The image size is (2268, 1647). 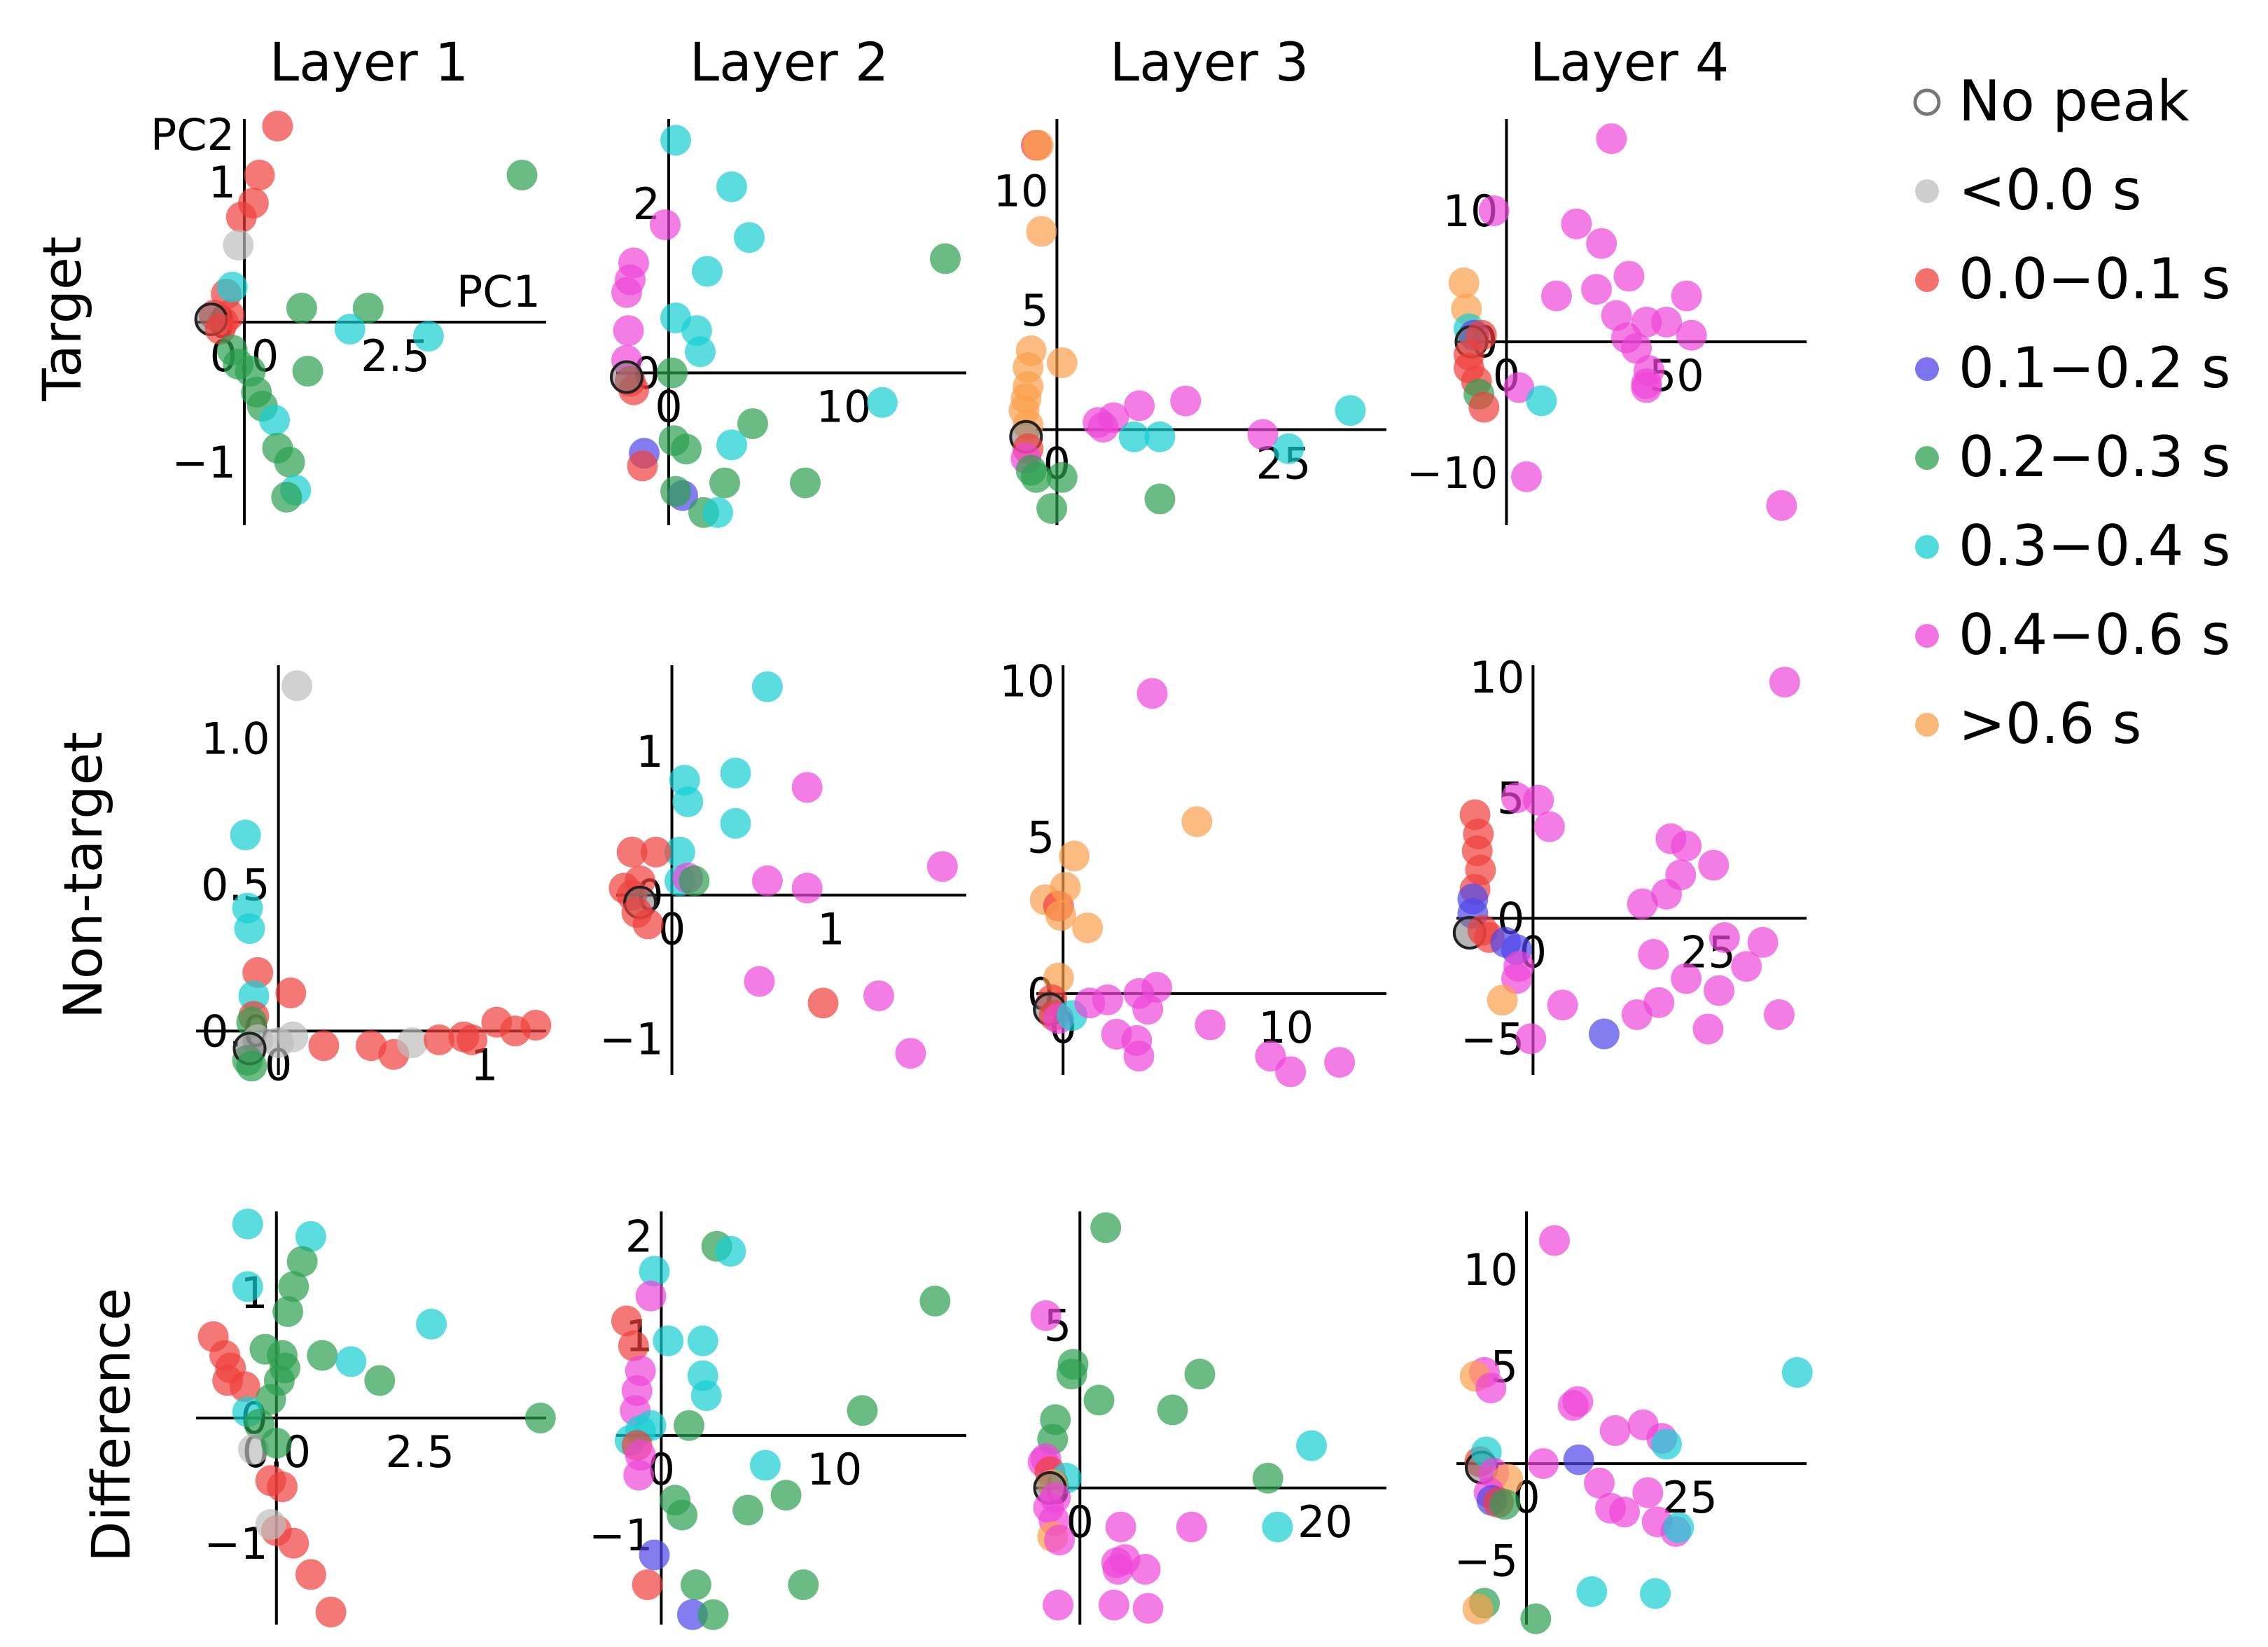 What do you see at coordinates (1041, 837) in the screenshot?
I see `y-tick-label: 5` at bounding box center [1041, 837].